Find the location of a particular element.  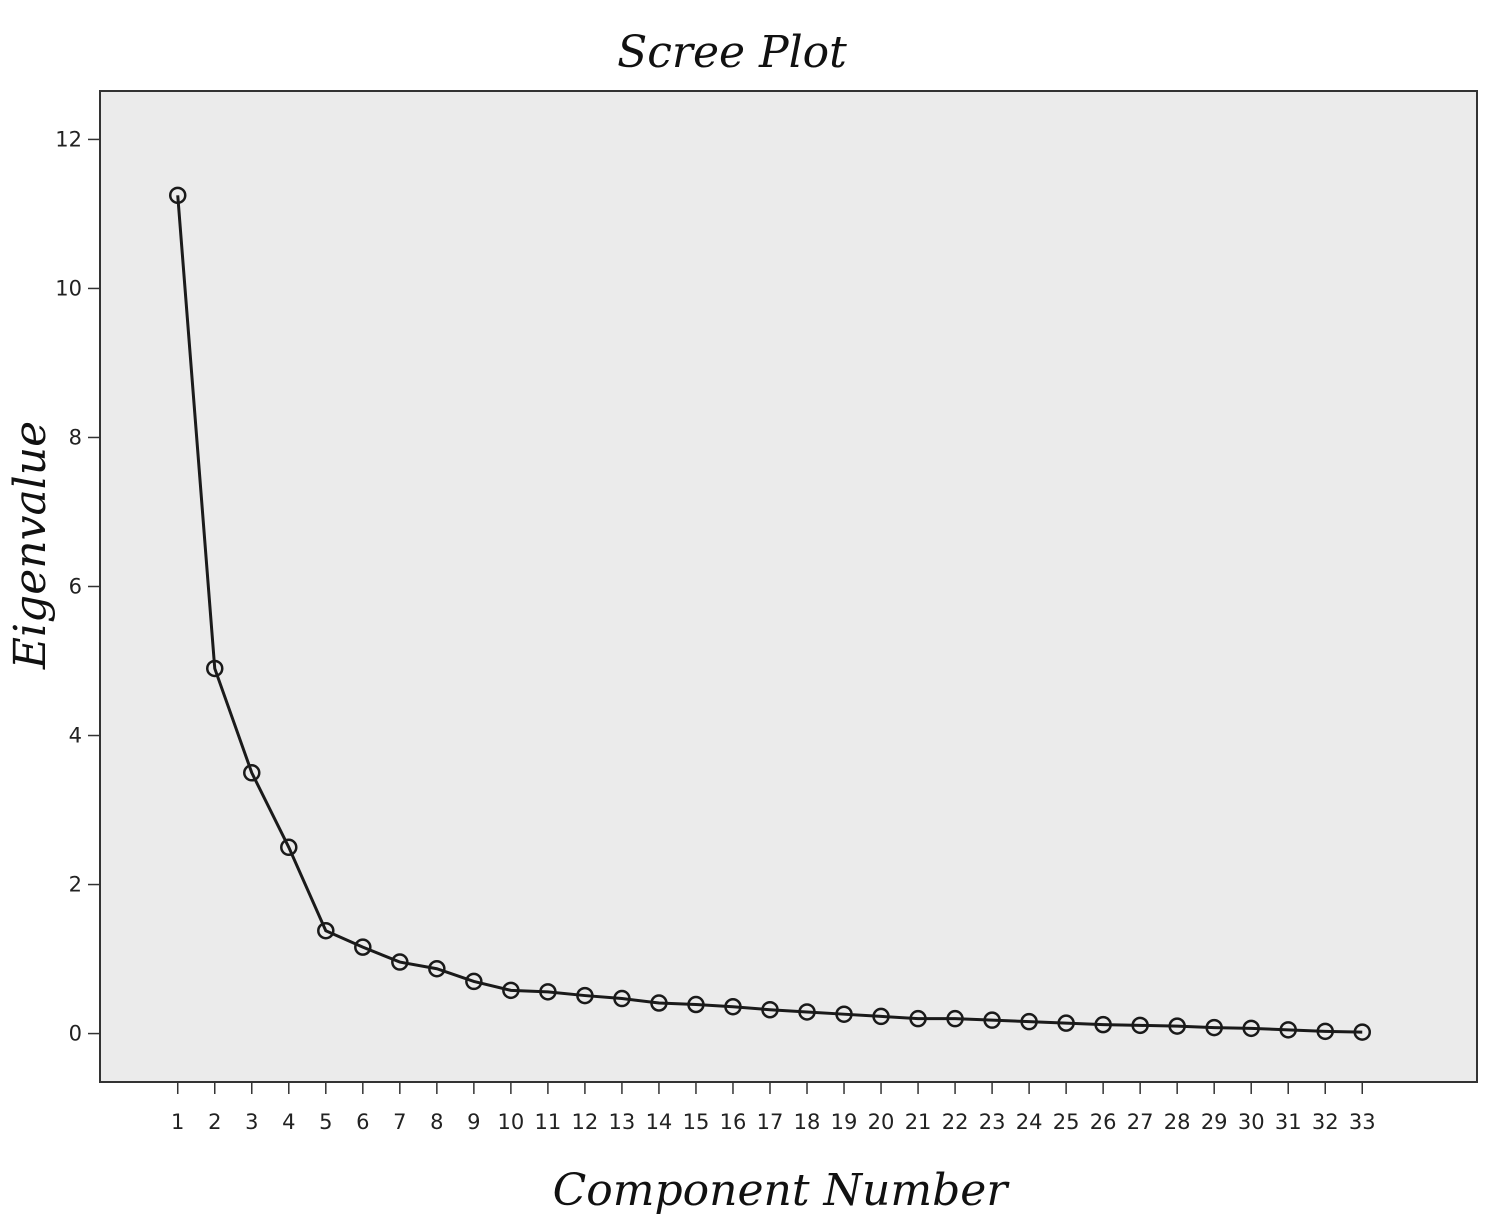

y-tick-label: 4 is located at coordinates (75, 736).